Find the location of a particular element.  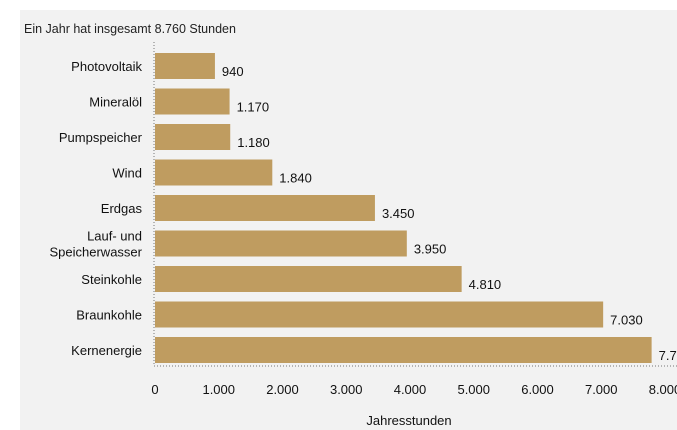

value-label-6: 4.810 is located at coordinates (485, 284).